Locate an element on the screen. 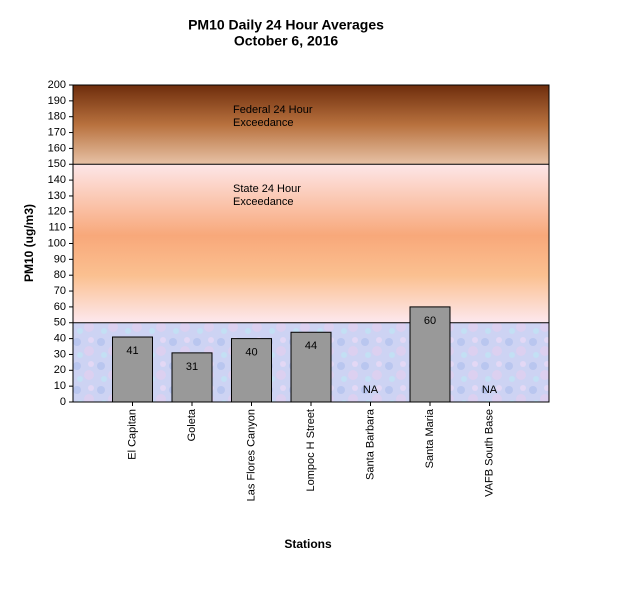  value-label: 40 is located at coordinates (251, 353).